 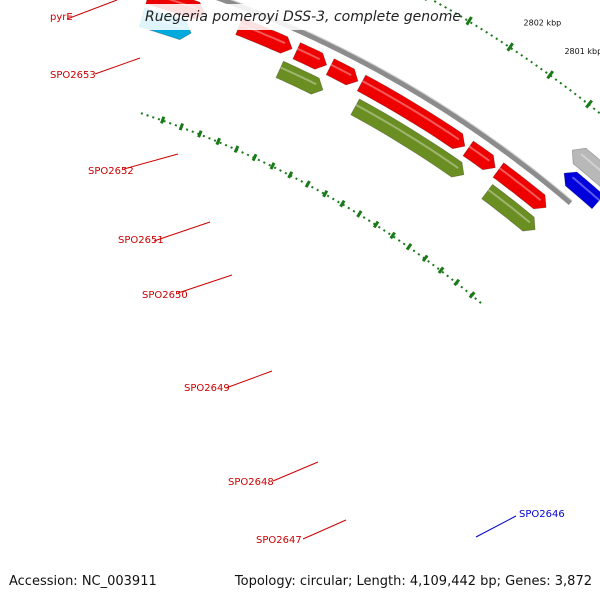 I want to click on leader-spo2653, so click(x=117, y=66).